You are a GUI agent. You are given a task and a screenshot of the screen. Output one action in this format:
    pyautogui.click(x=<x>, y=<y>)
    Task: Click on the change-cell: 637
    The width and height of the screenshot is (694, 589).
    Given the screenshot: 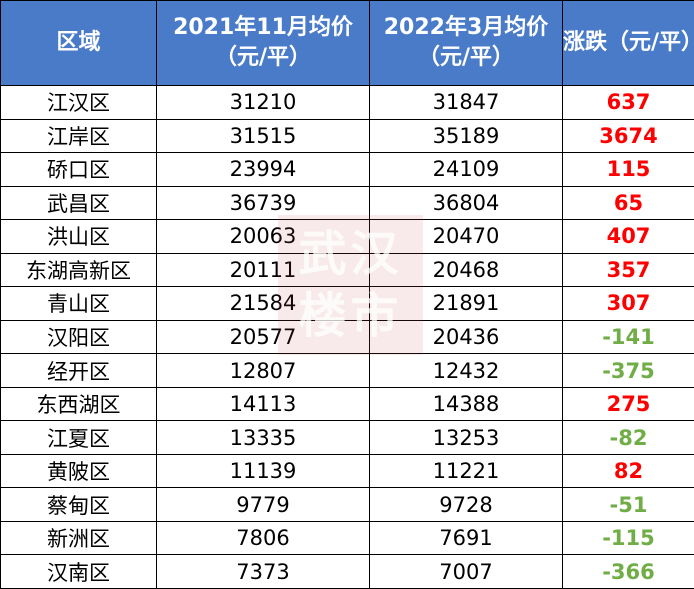 What is the action you would take?
    pyautogui.click(x=628, y=102)
    